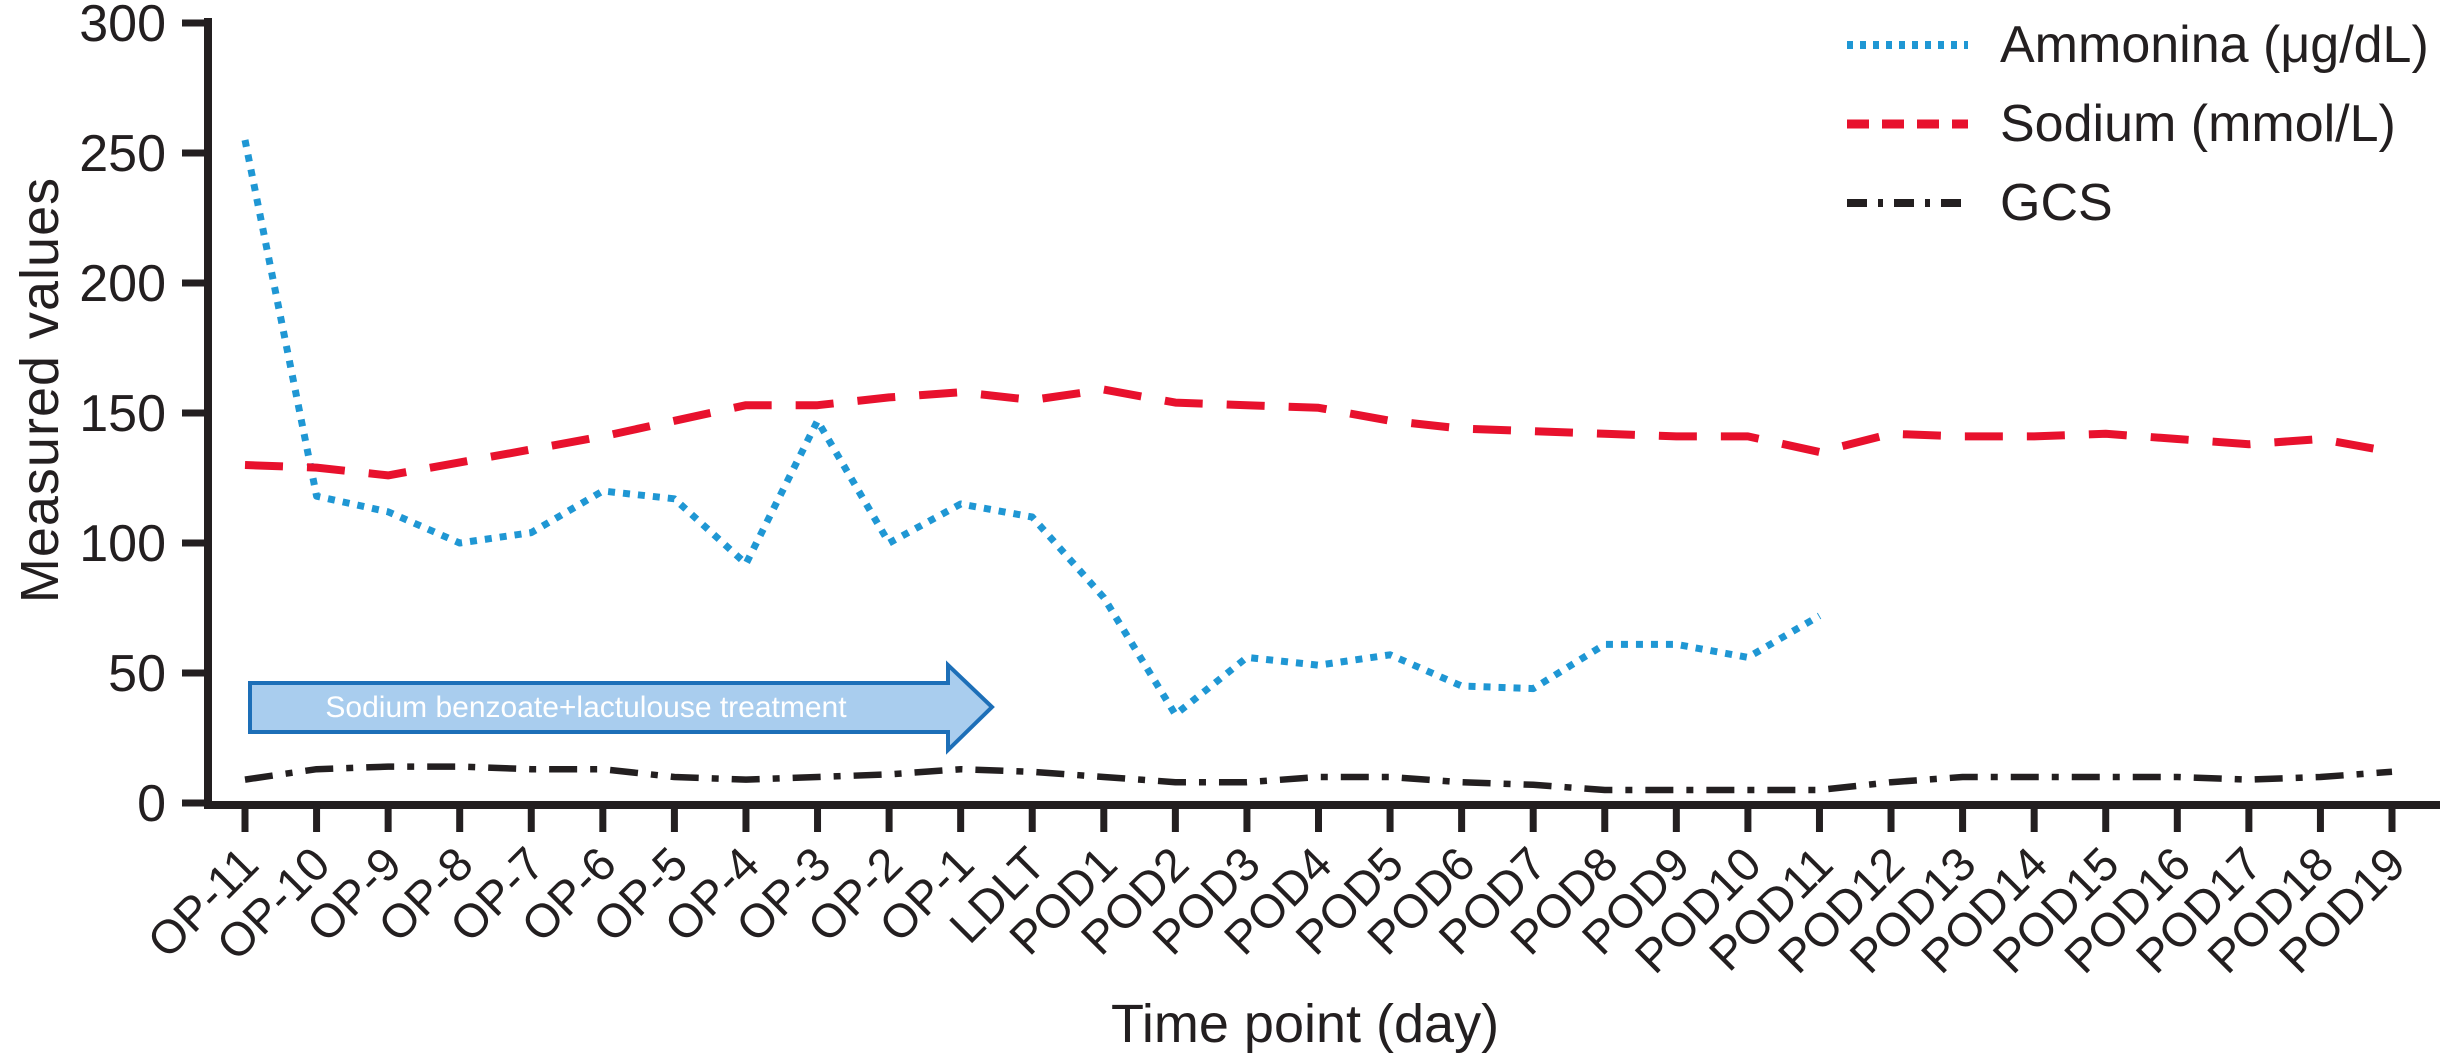  Describe the element at coordinates (586, 707) in the screenshot. I see `treatment-arrow-label: Sodium benzoate+lactulouse treatment` at that location.